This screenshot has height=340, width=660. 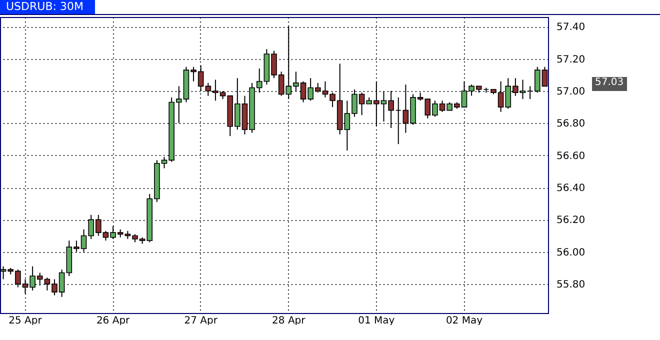 What do you see at coordinates (48, 7) in the screenshot?
I see `chart-title: USDRUB: 30M` at bounding box center [48, 7].